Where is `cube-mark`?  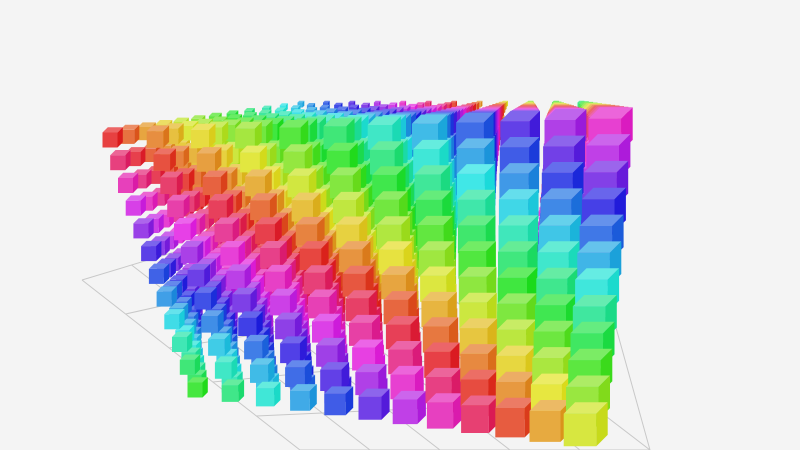 cube-mark is located at coordinates (428, 104).